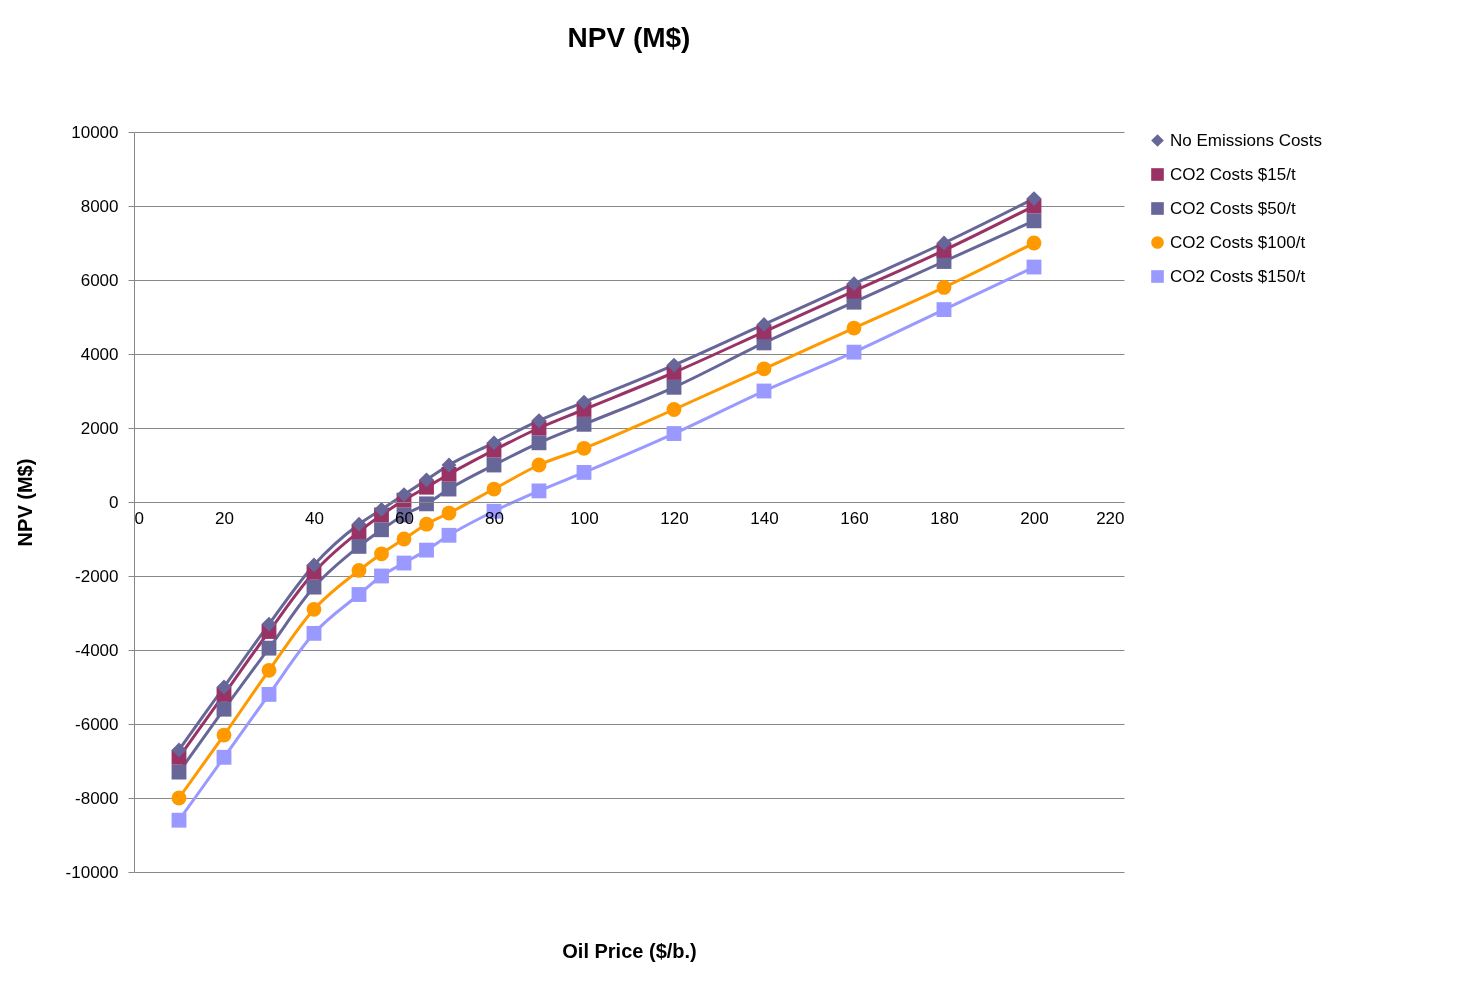 The image size is (1460, 1000). What do you see at coordinates (1034, 518) in the screenshot?
I see `x-tick-label: 200` at bounding box center [1034, 518].